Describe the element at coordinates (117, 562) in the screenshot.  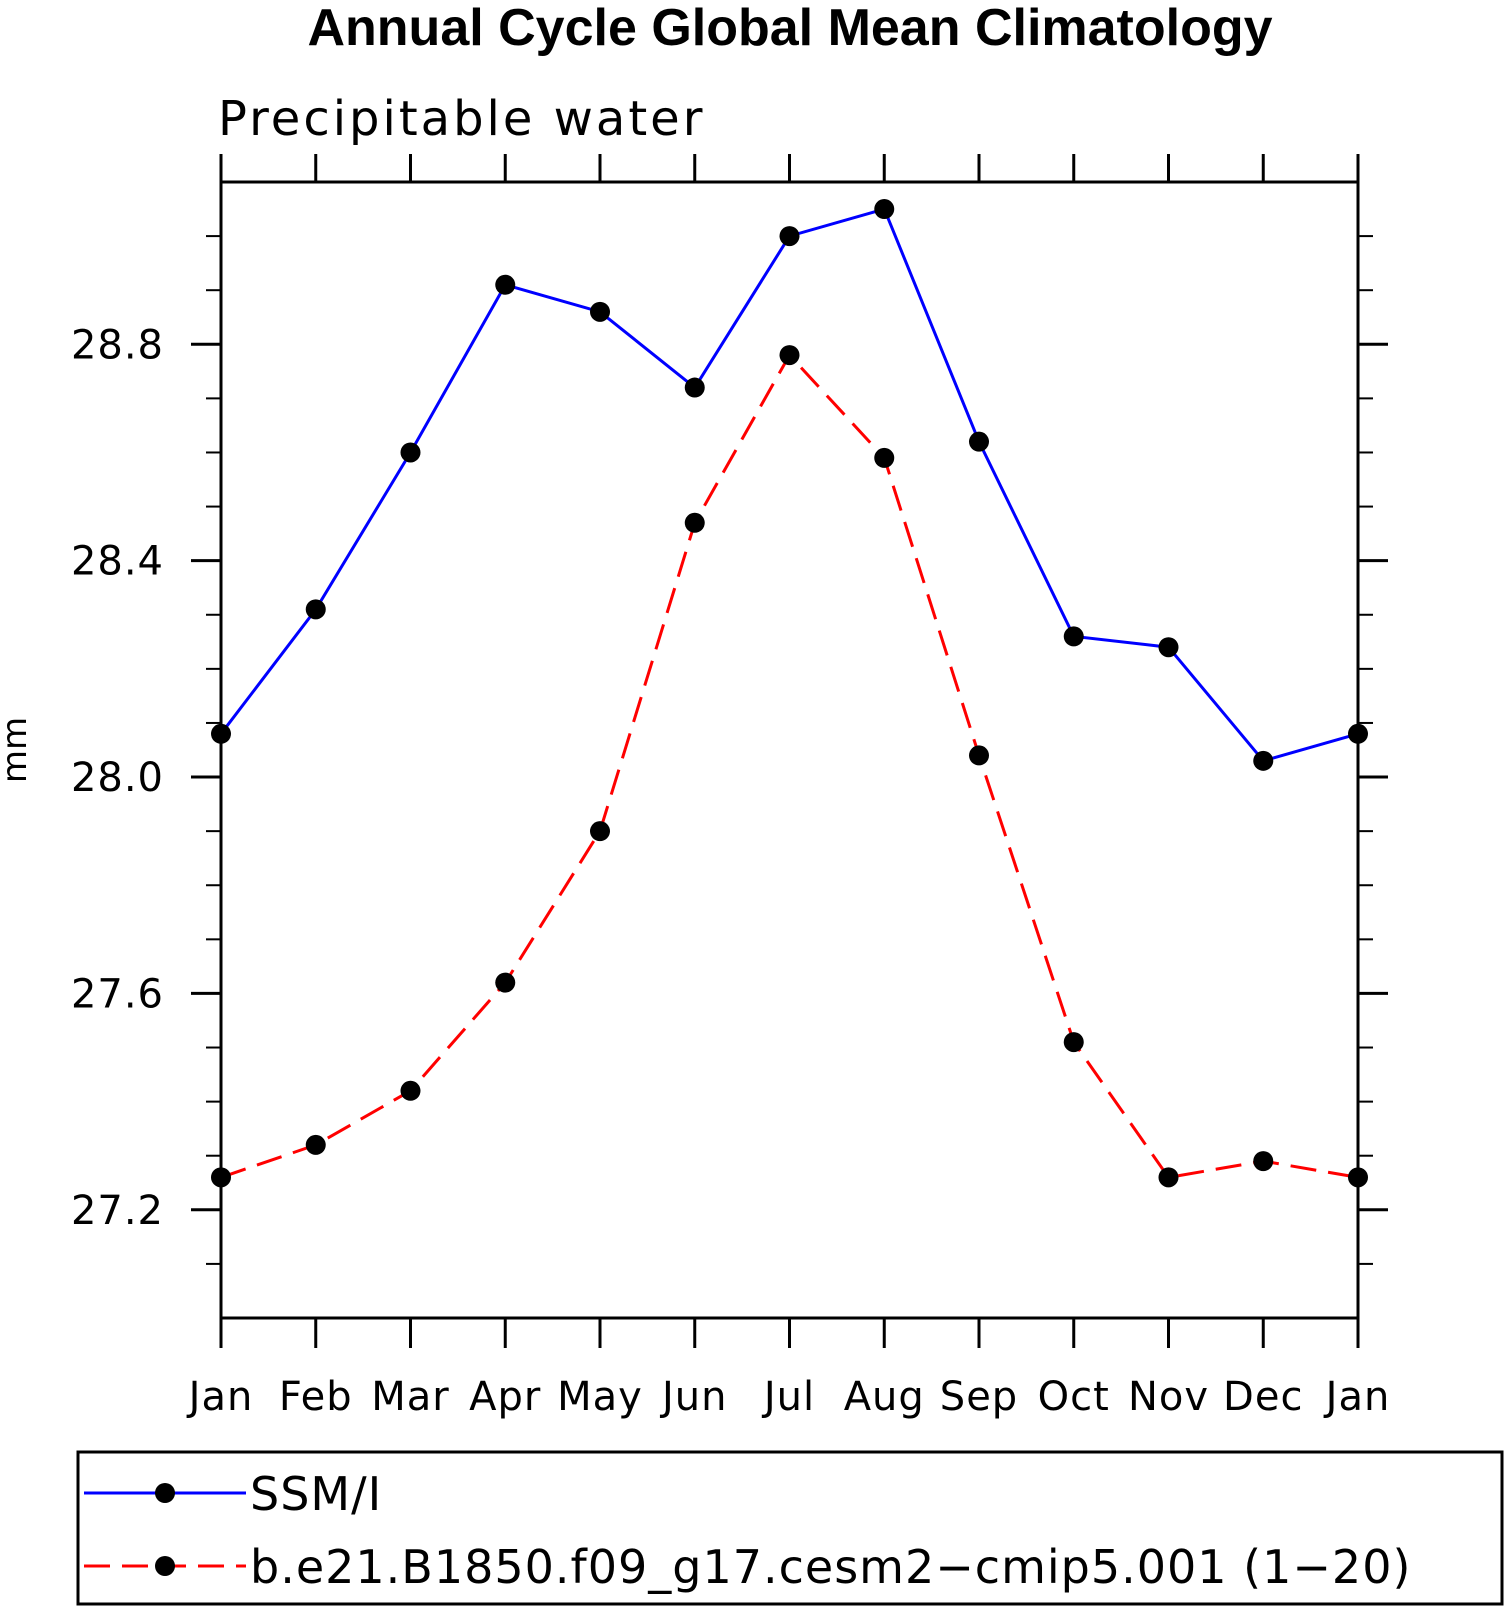
I see `y-tick-label: 28.4` at that location.